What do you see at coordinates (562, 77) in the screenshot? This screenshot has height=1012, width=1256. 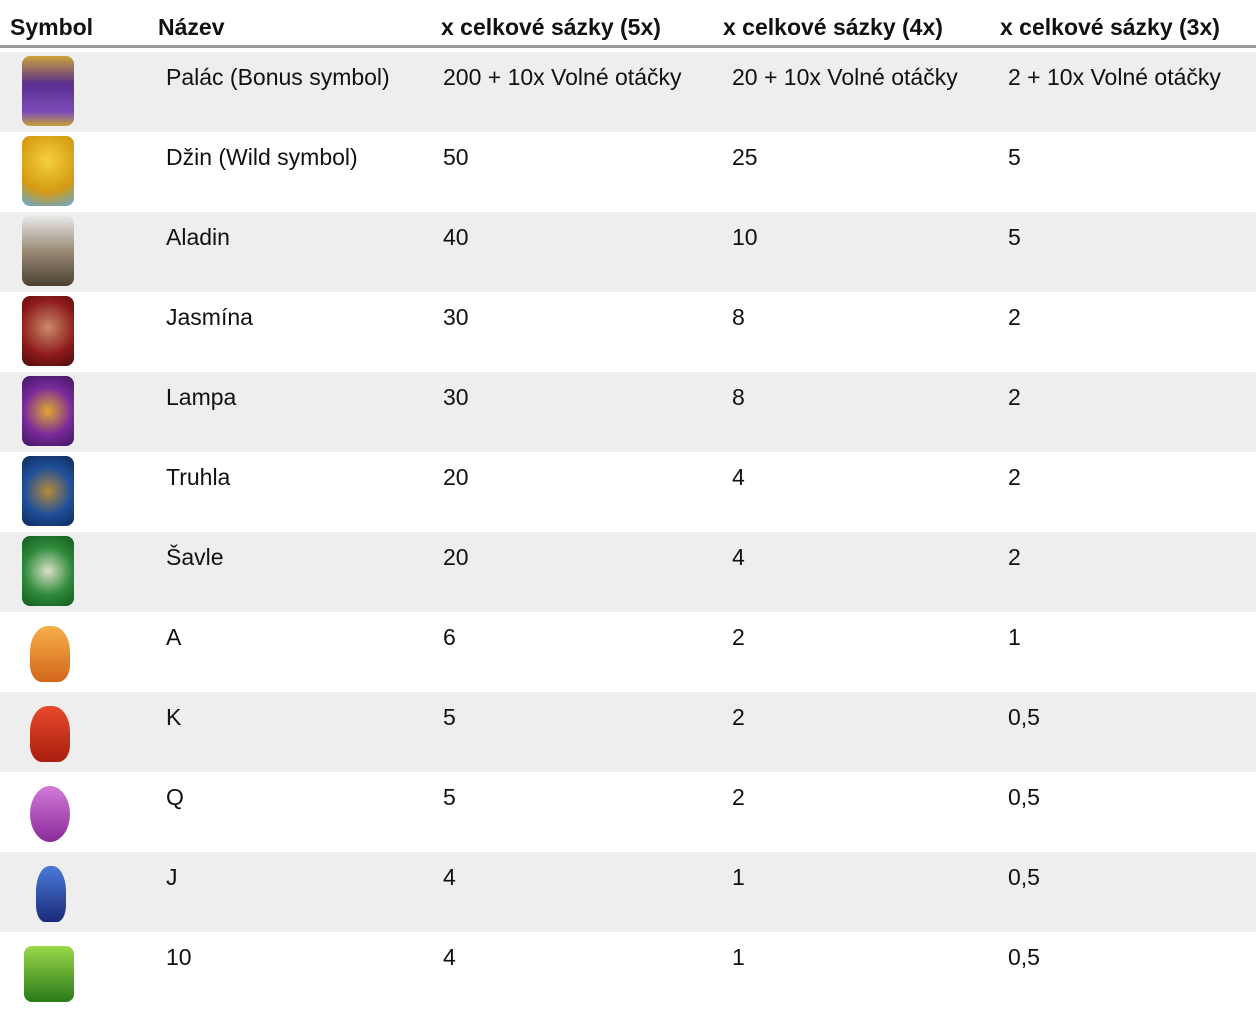 I see `payout-5x: 200 + 10x Volné otáčky` at bounding box center [562, 77].